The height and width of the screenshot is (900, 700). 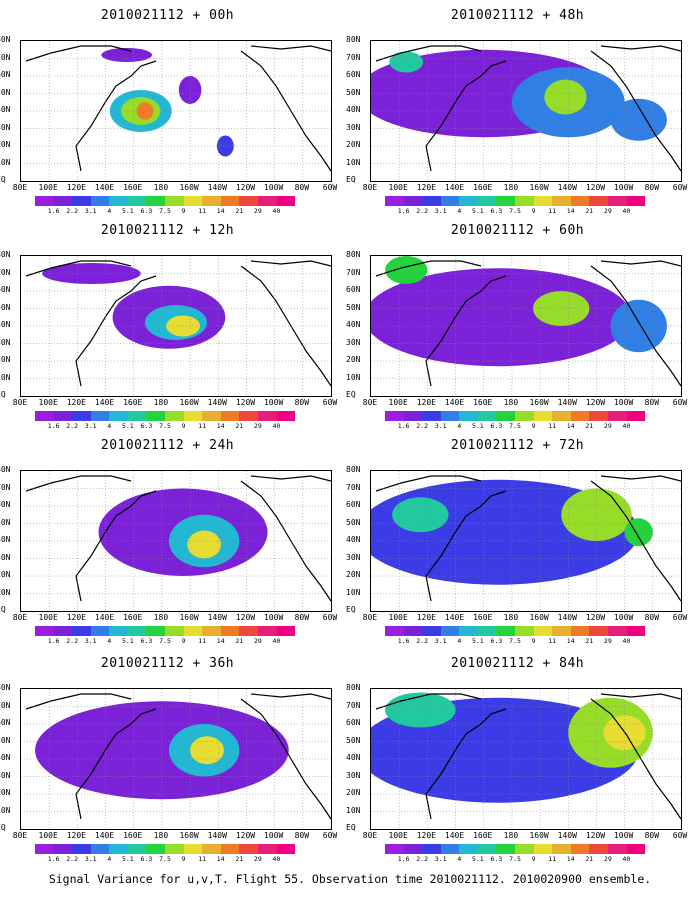 What do you see at coordinates (5, 39) in the screenshot?
I see `lat-tick-label: 80N` at bounding box center [5, 39].